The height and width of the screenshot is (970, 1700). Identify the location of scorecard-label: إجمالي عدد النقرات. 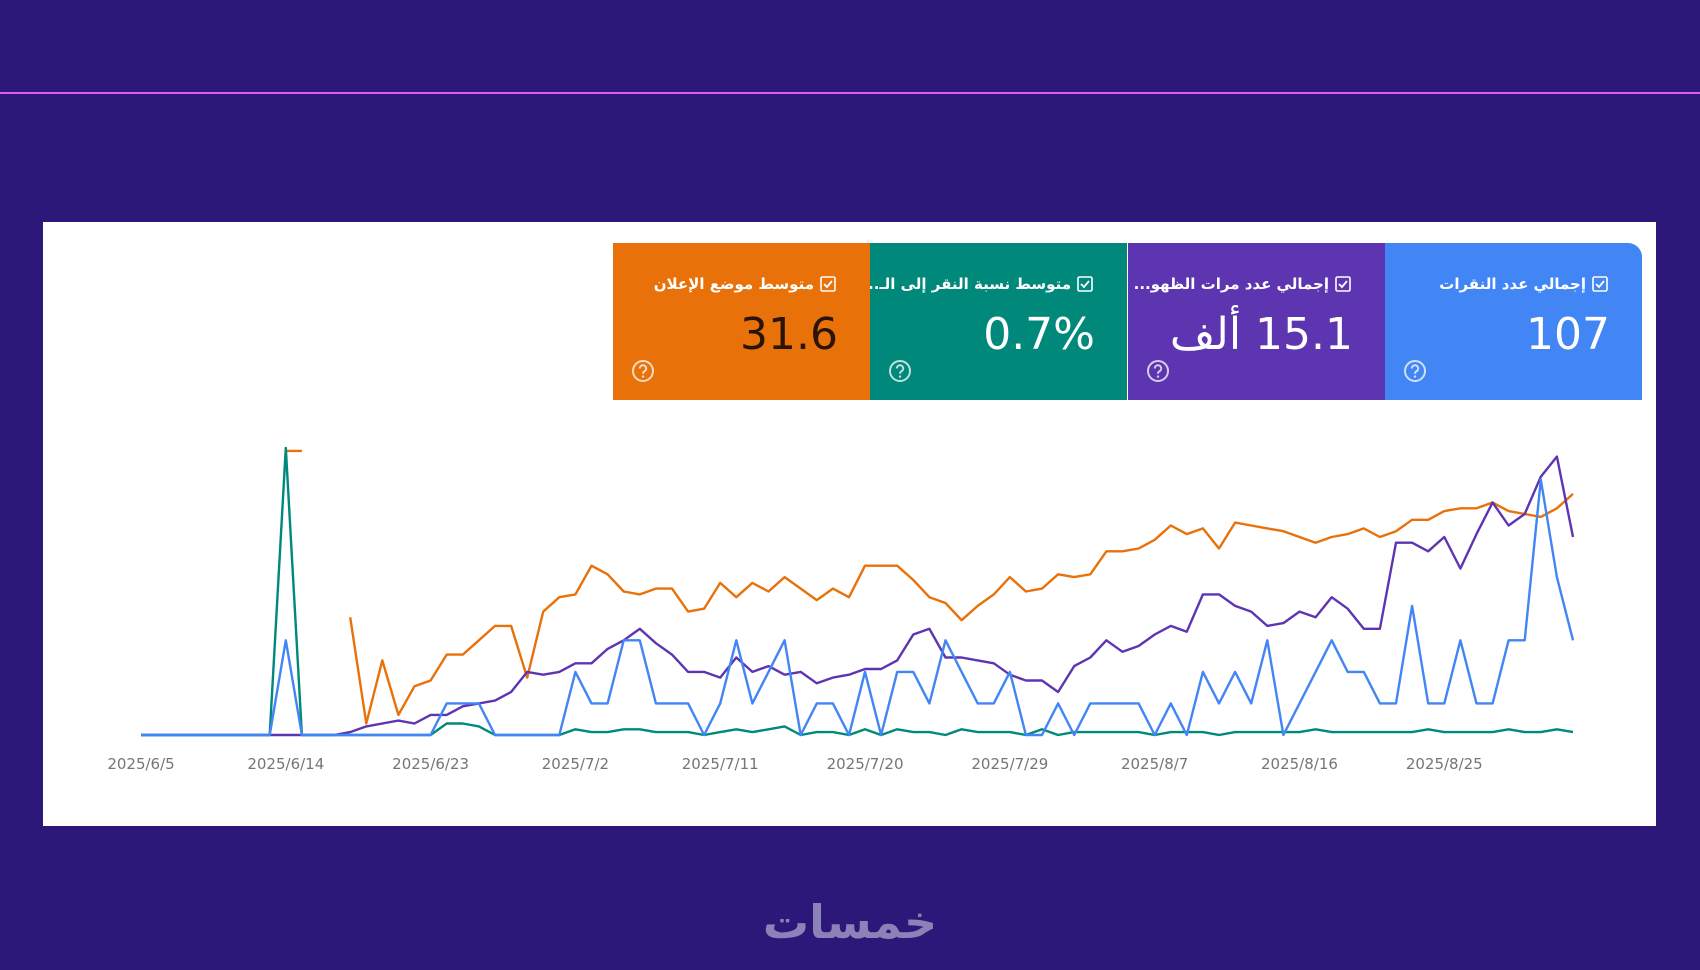
(1523, 284).